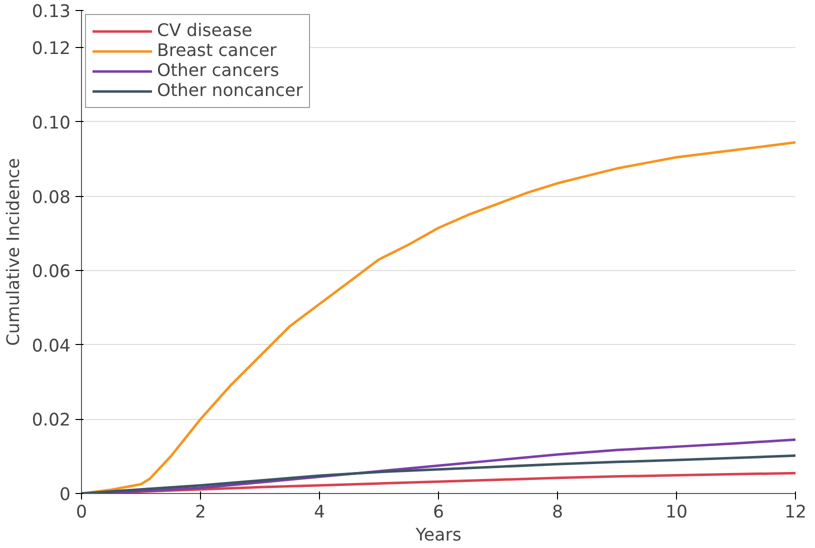 The height and width of the screenshot is (548, 815). I want to click on legend-label: CV disease, so click(204, 31).